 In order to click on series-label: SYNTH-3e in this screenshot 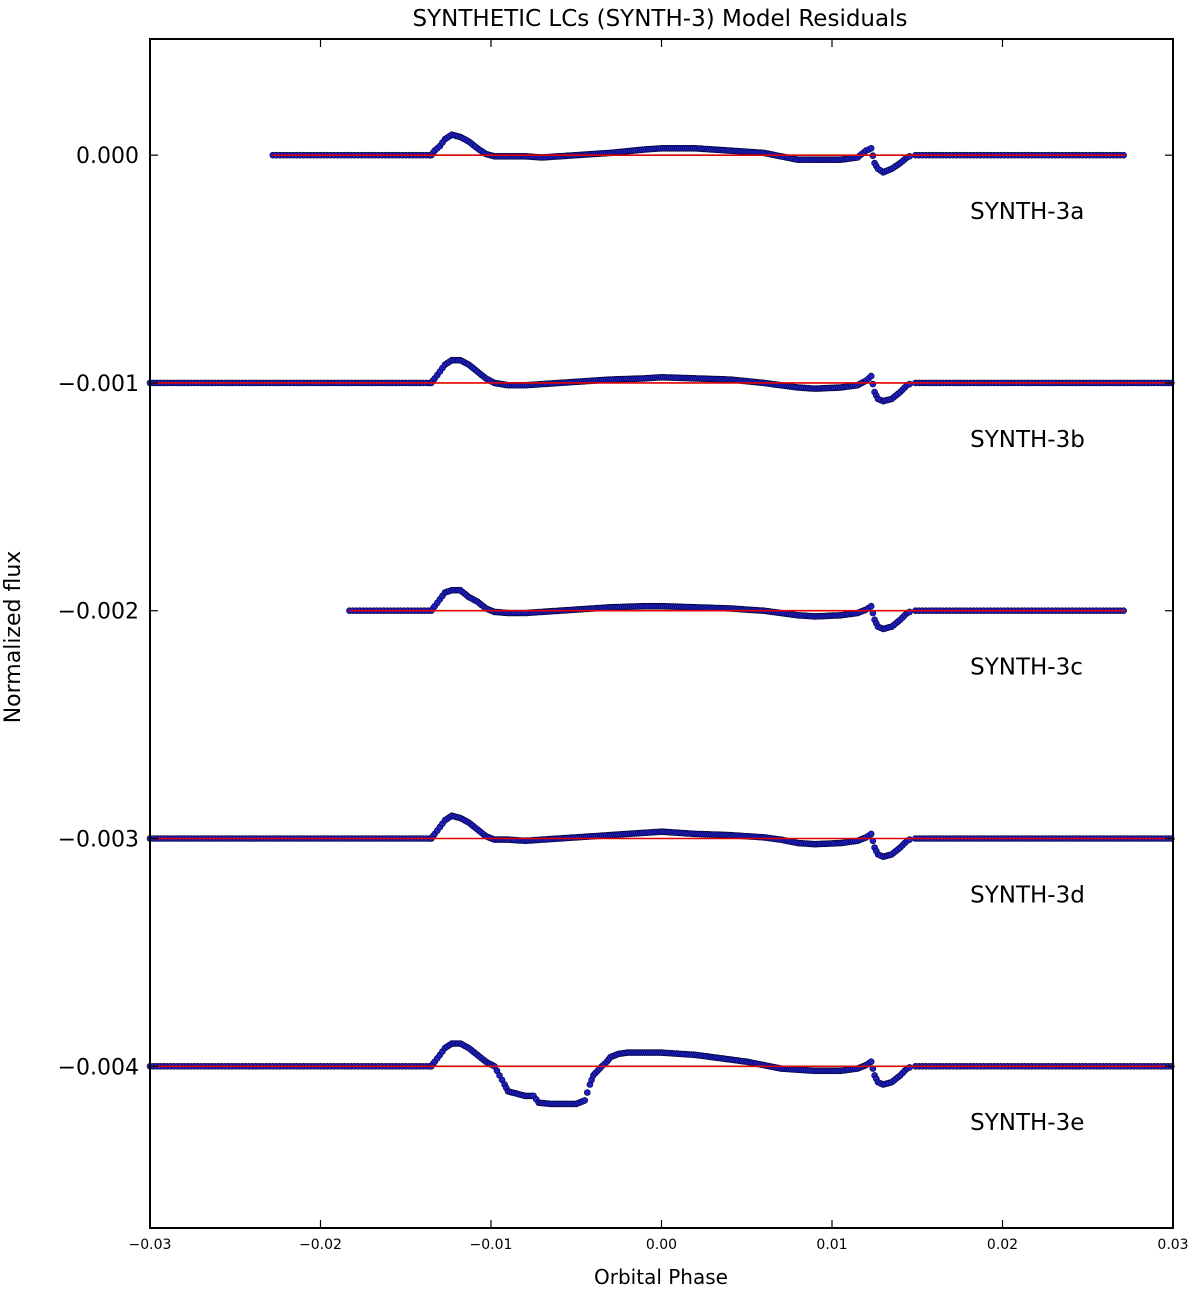, I will do `click(1027, 1123)`.